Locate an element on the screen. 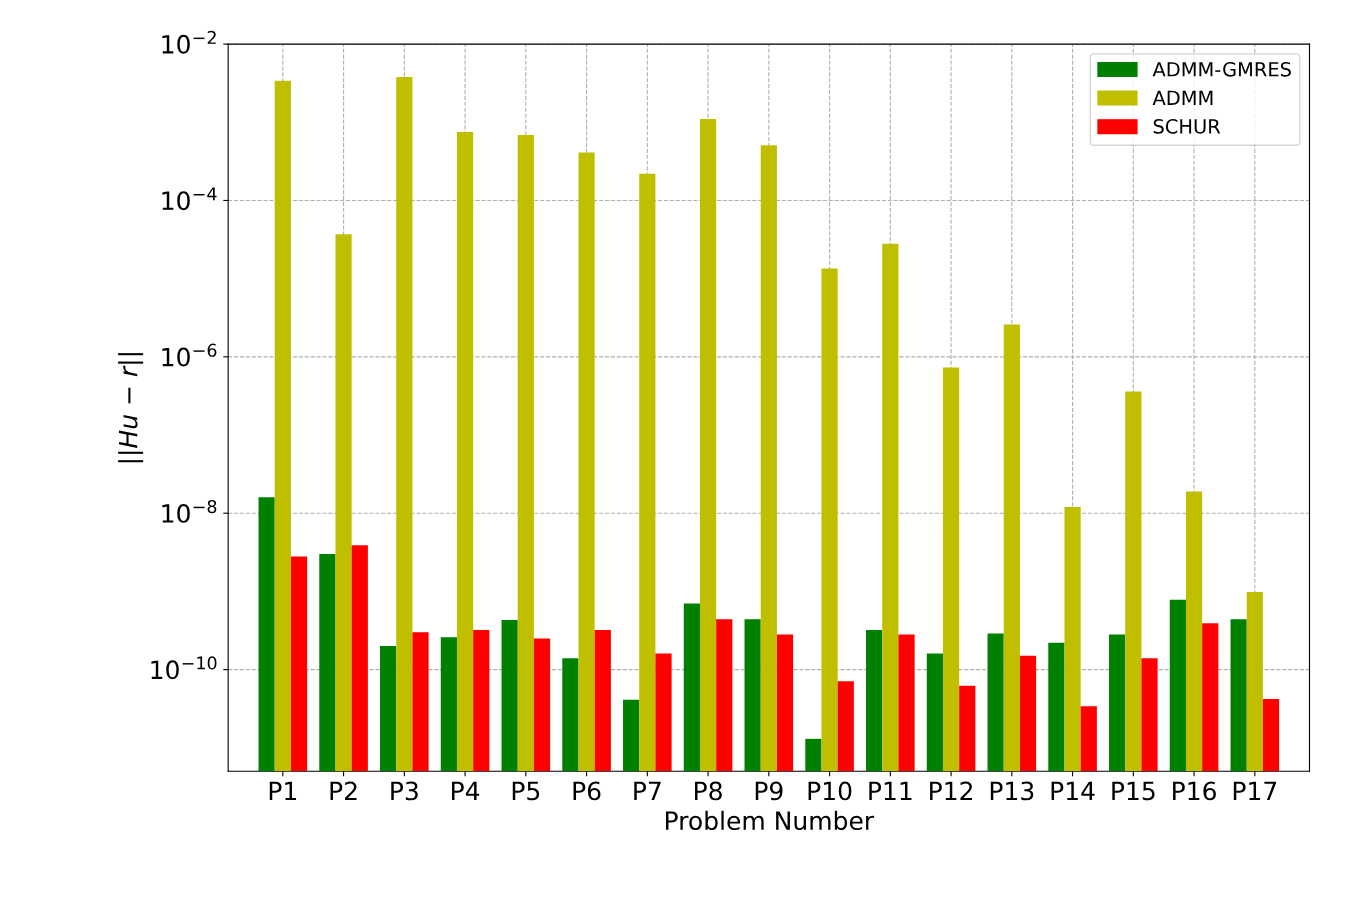  y-tick-label: 10$^{−10}$ is located at coordinates (184, 668).